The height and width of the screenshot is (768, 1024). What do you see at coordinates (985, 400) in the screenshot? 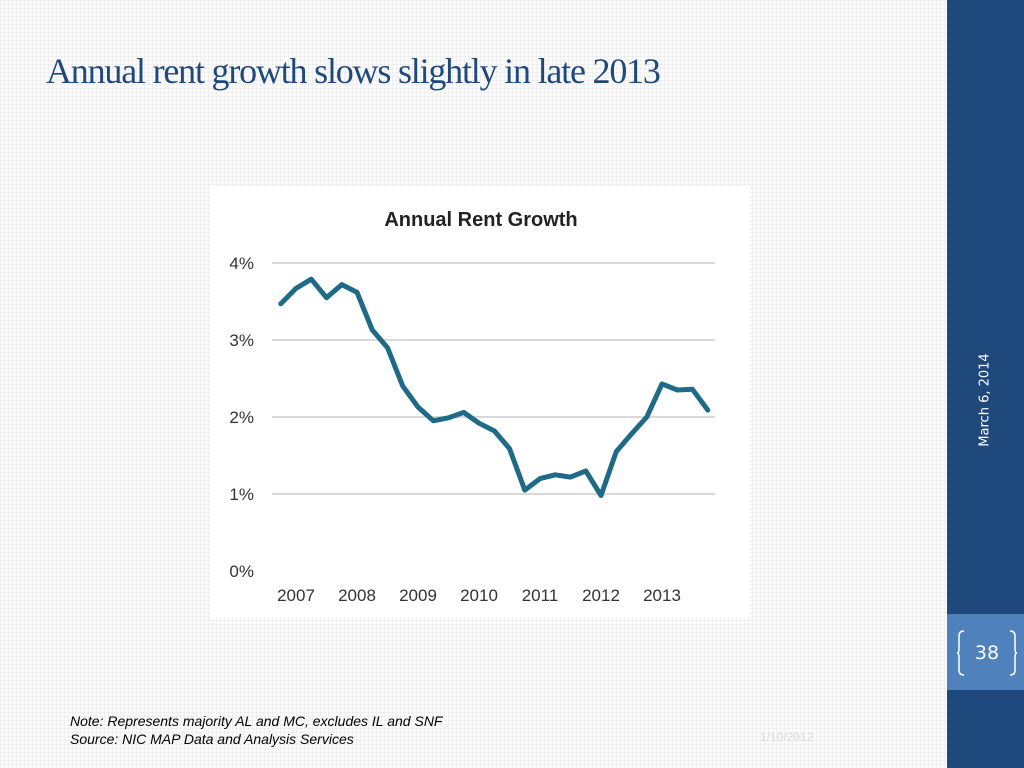
I see `sidebar-date: March 6, 2014` at bounding box center [985, 400].